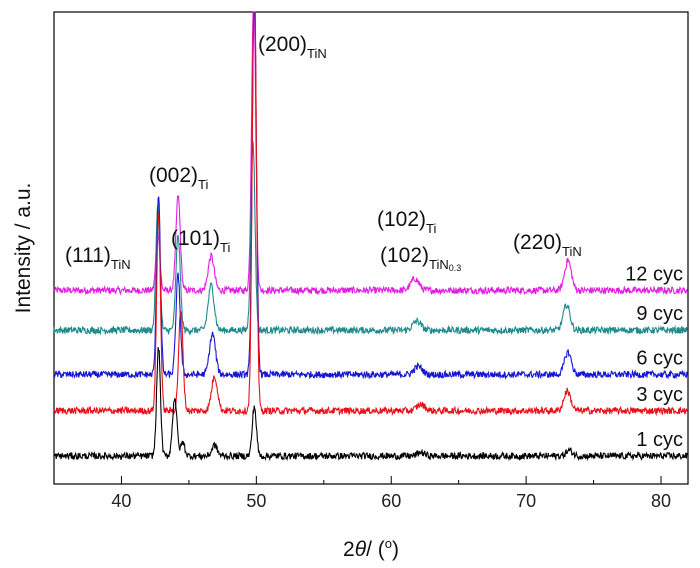 This screenshot has width=700, height=568. What do you see at coordinates (256, 501) in the screenshot?
I see `x-tick-label: 50` at bounding box center [256, 501].